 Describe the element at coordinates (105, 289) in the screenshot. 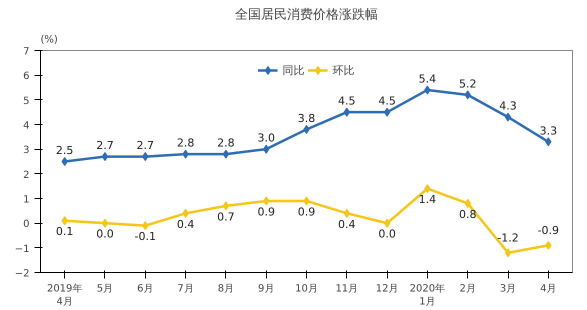

I see `x-tick-label: 5月` at that location.